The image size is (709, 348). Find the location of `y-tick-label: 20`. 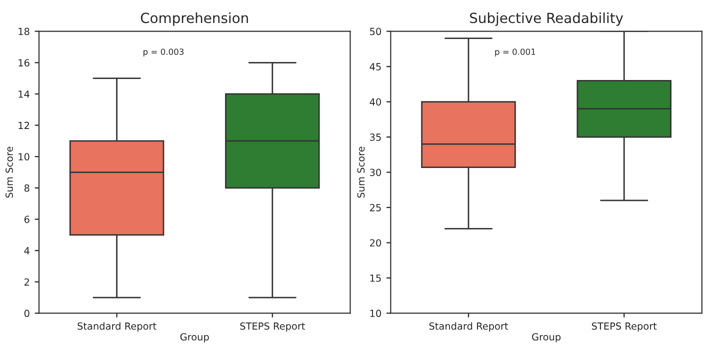

y-tick-label: 20 is located at coordinates (376, 243).